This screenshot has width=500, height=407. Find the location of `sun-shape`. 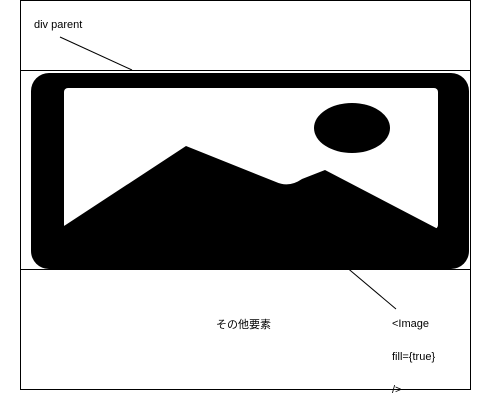

sun-shape is located at coordinates (352, 128).